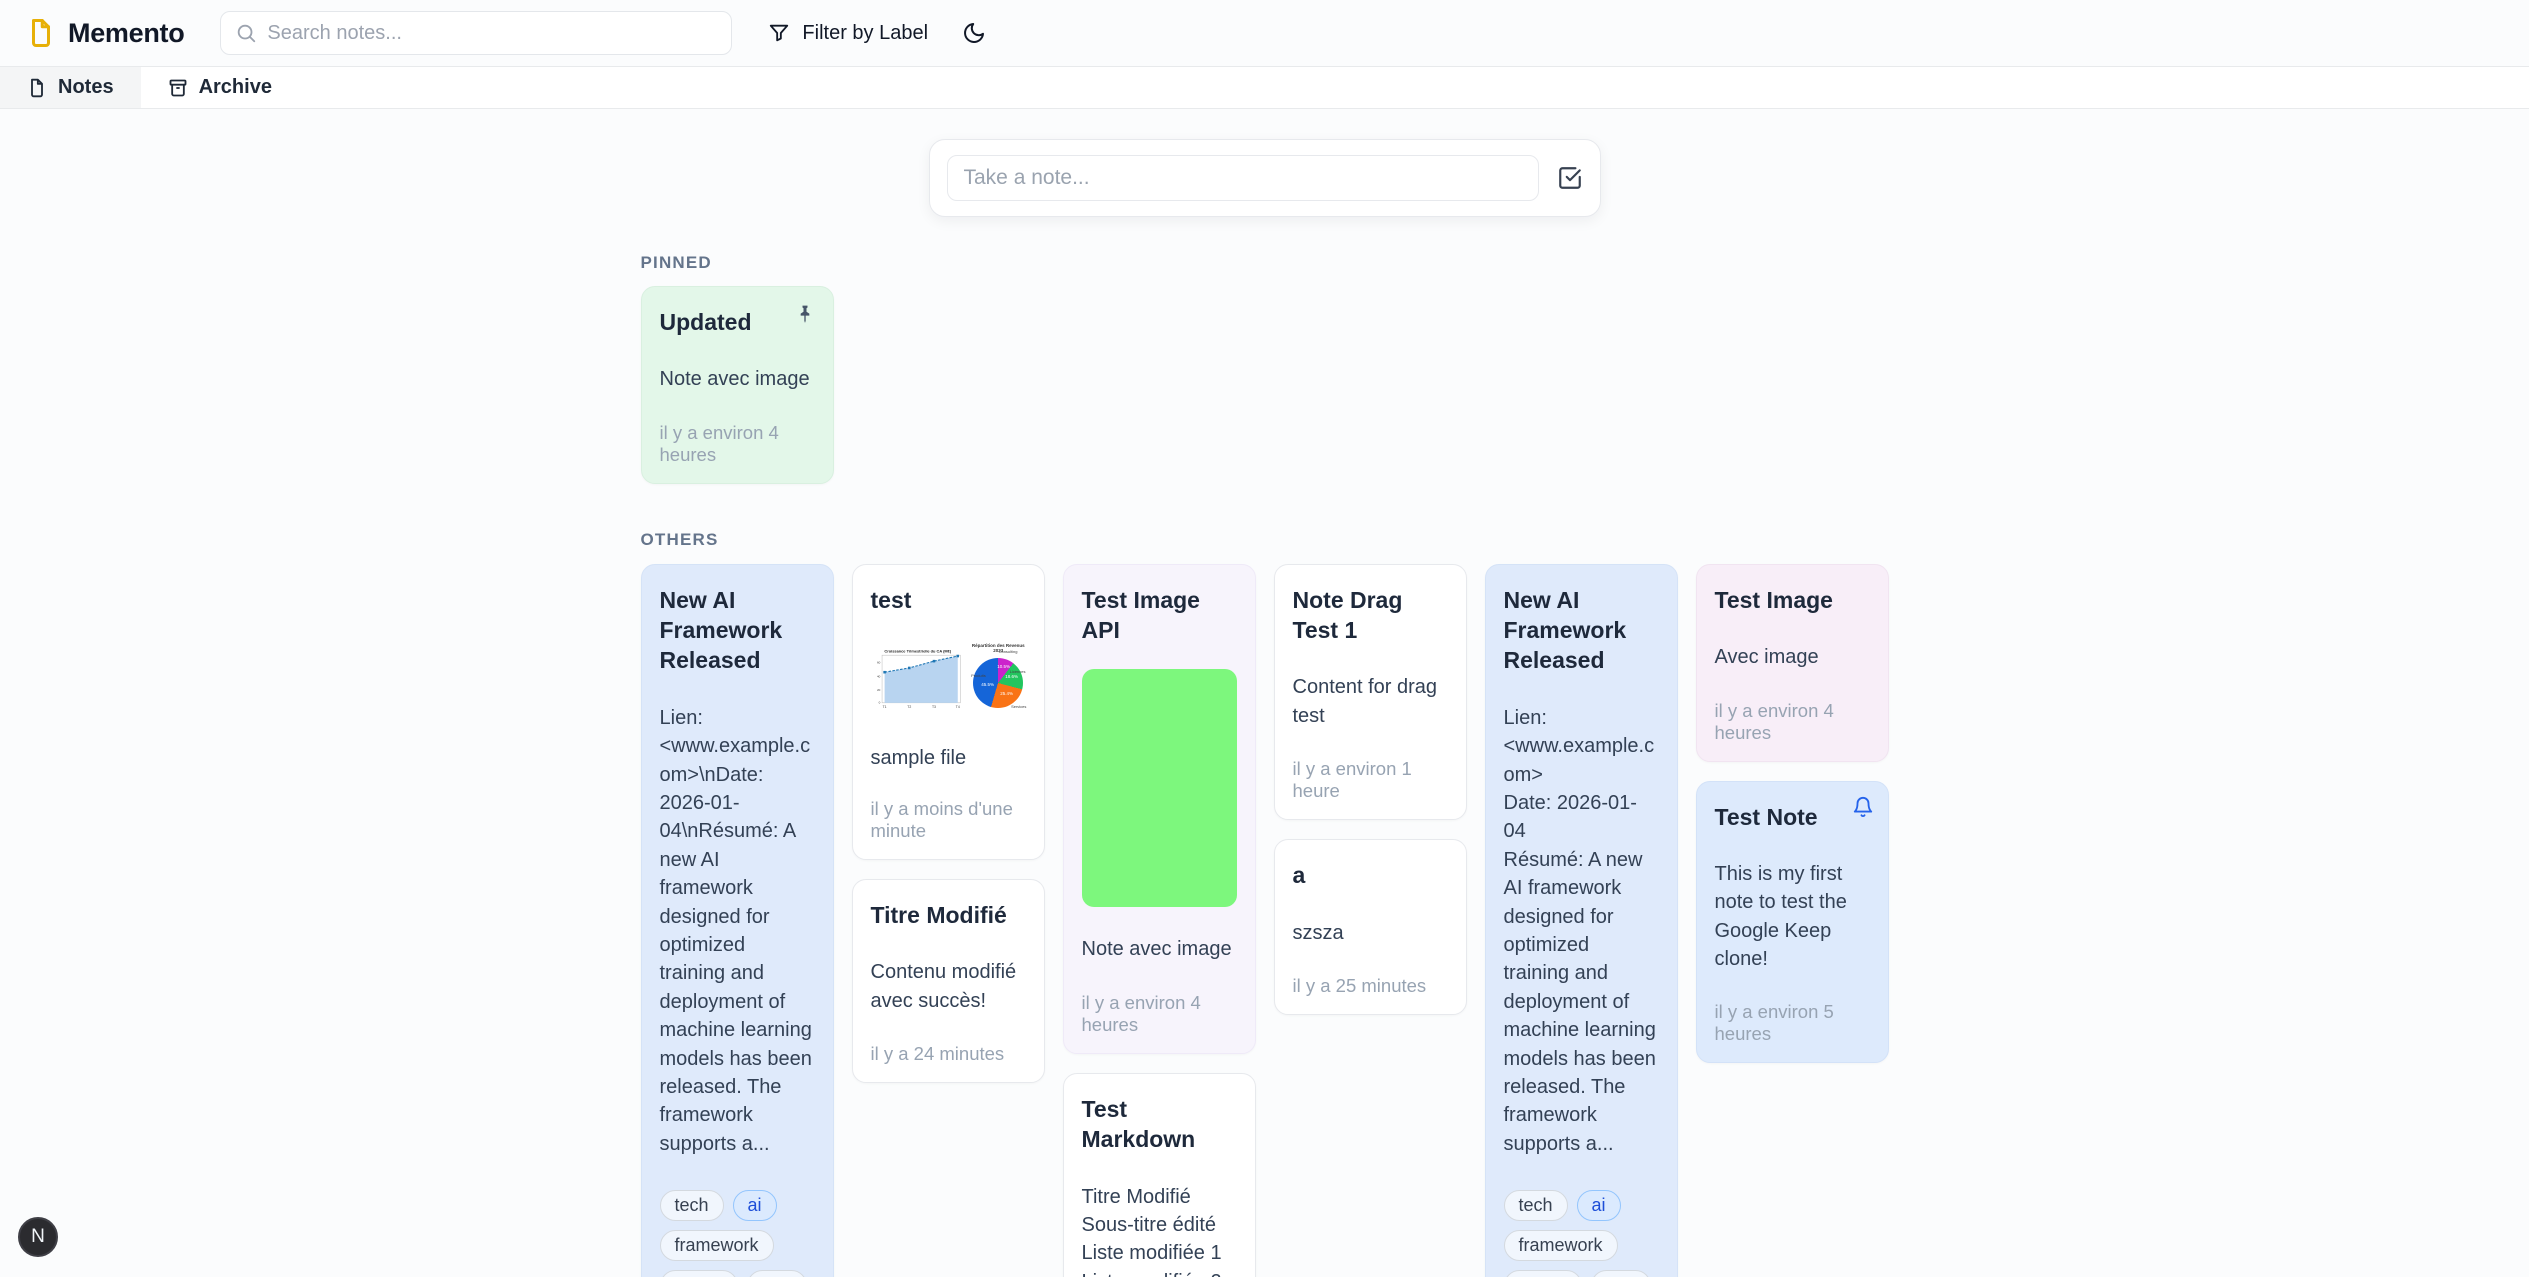  Describe the element at coordinates (933, 707) in the screenshot. I see `svg-text: T3` at that location.